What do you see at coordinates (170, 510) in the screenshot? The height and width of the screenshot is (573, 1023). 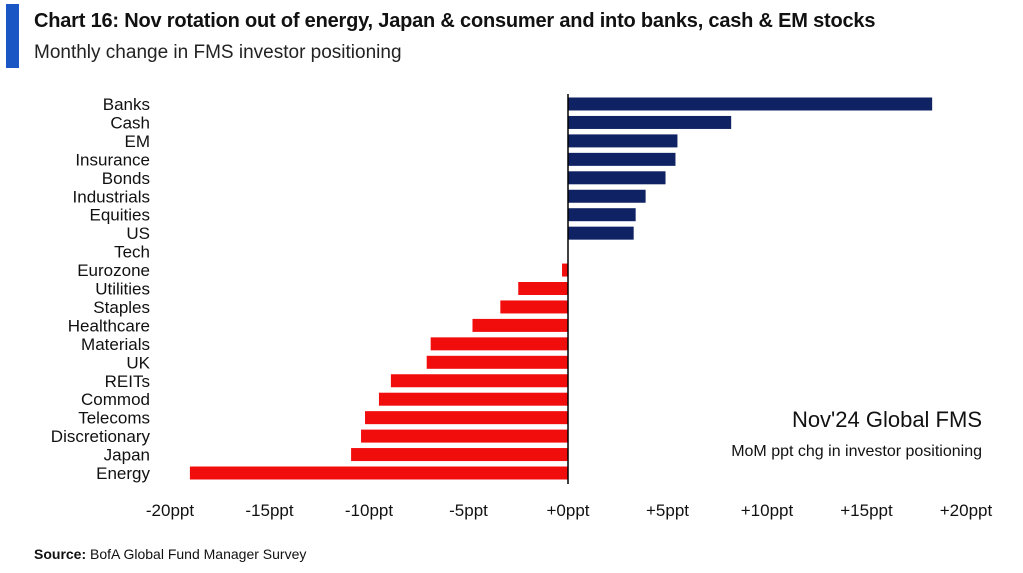 I see `x-tick-label: -20ppt` at bounding box center [170, 510].